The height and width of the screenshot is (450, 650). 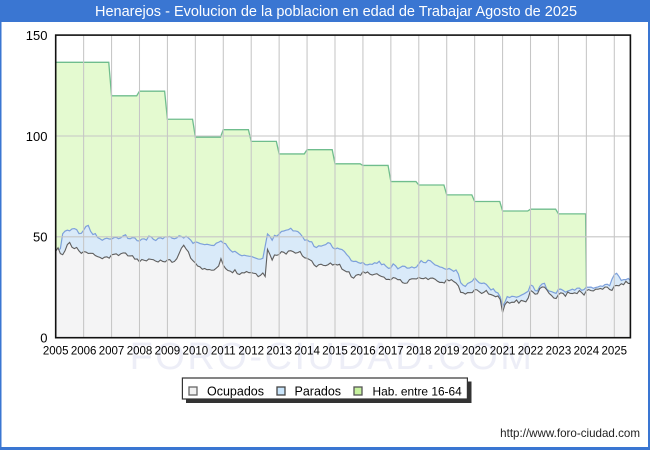 I want to click on svg-text: 2022, so click(x=531, y=352).